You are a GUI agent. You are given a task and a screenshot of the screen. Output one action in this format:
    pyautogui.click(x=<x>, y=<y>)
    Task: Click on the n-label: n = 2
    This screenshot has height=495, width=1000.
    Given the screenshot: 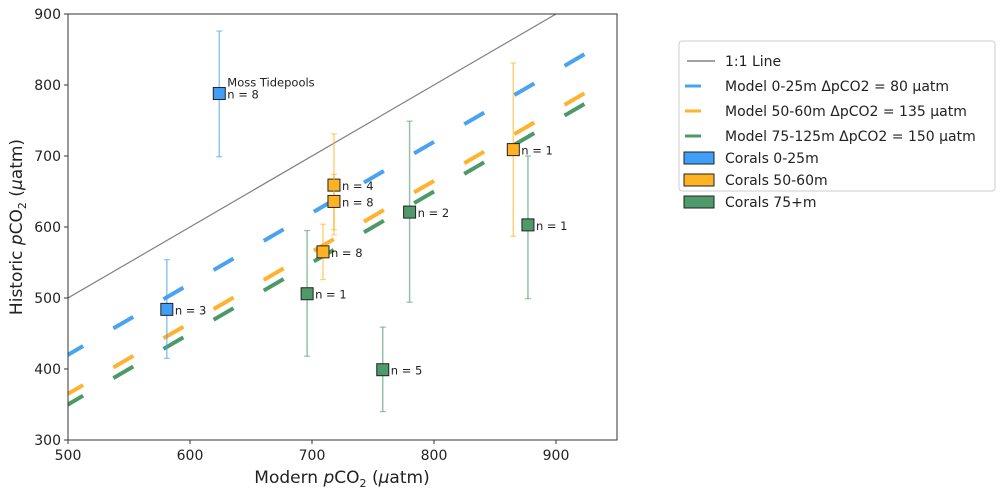 What is the action you would take?
    pyautogui.click(x=434, y=213)
    